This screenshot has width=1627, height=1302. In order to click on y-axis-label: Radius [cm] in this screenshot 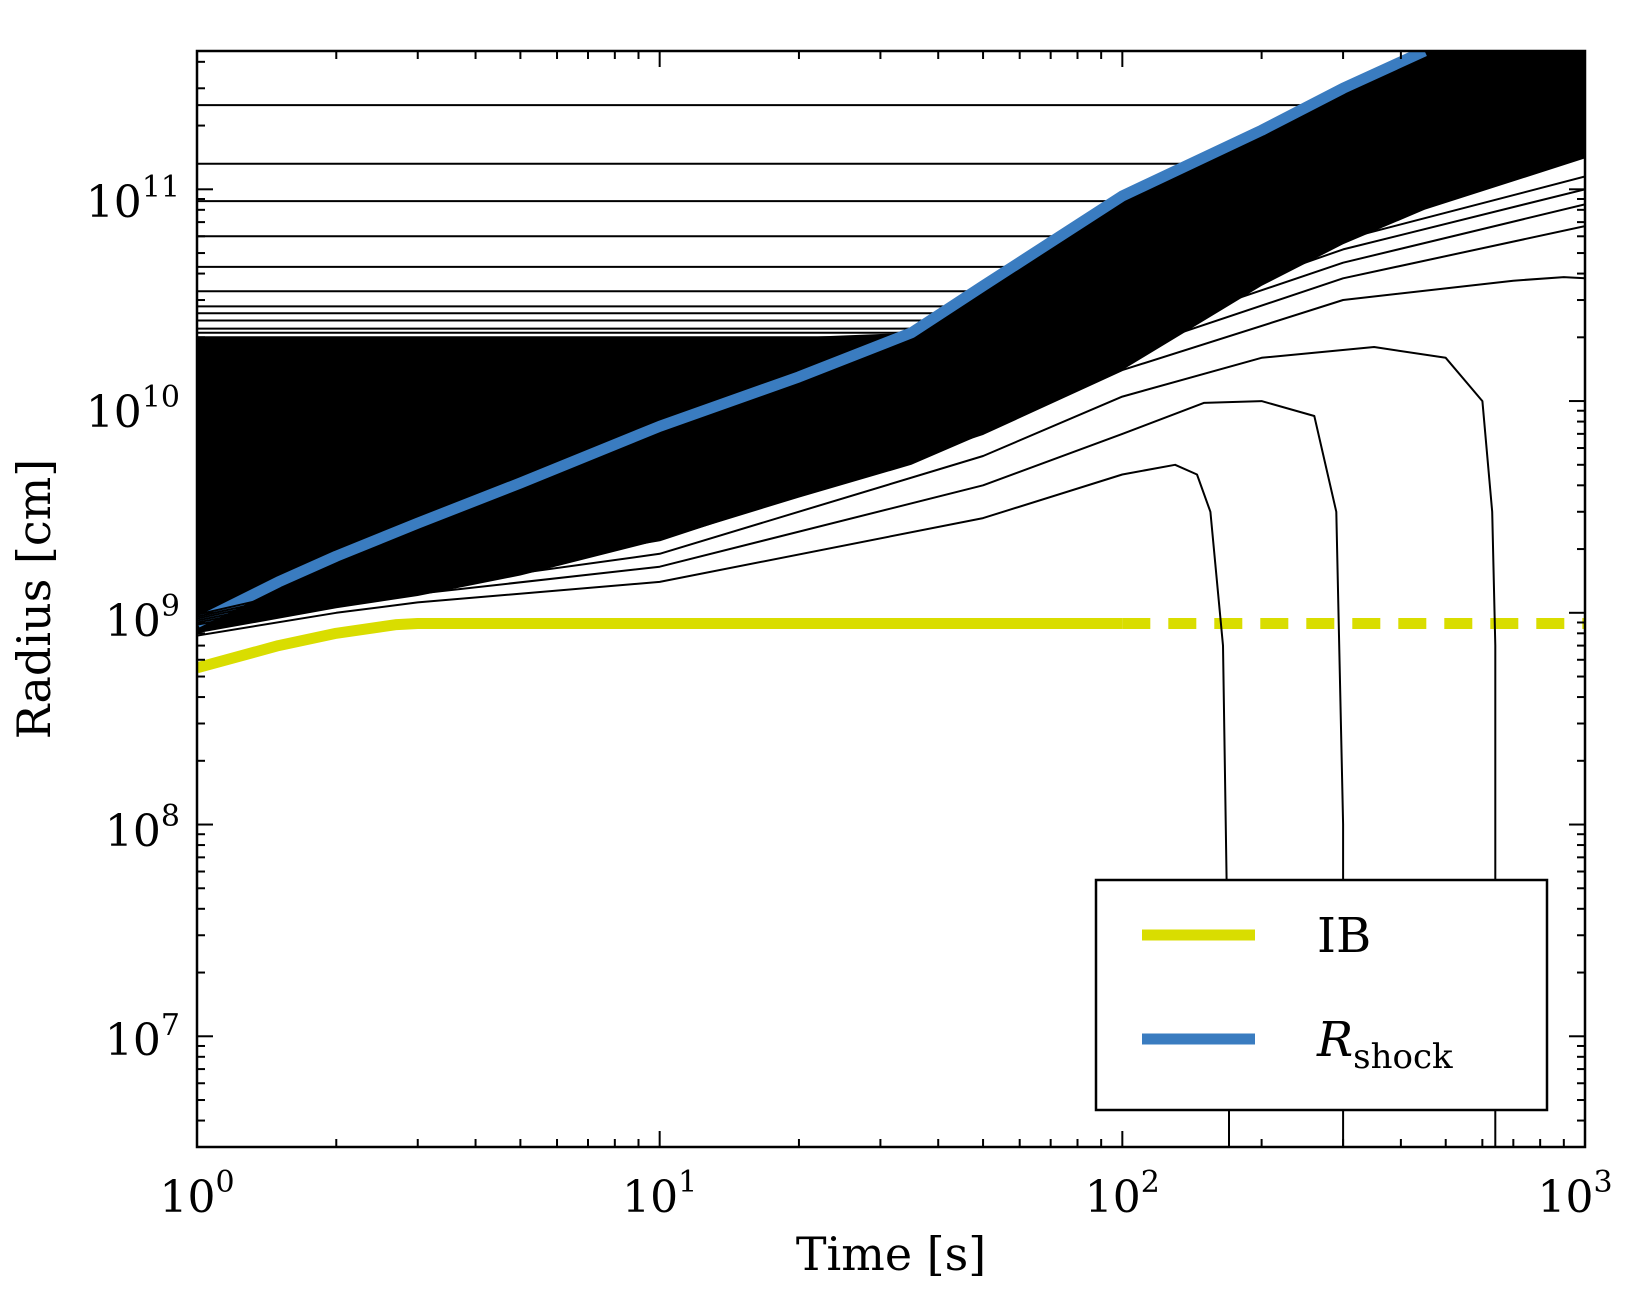, I will do `click(34, 599)`.